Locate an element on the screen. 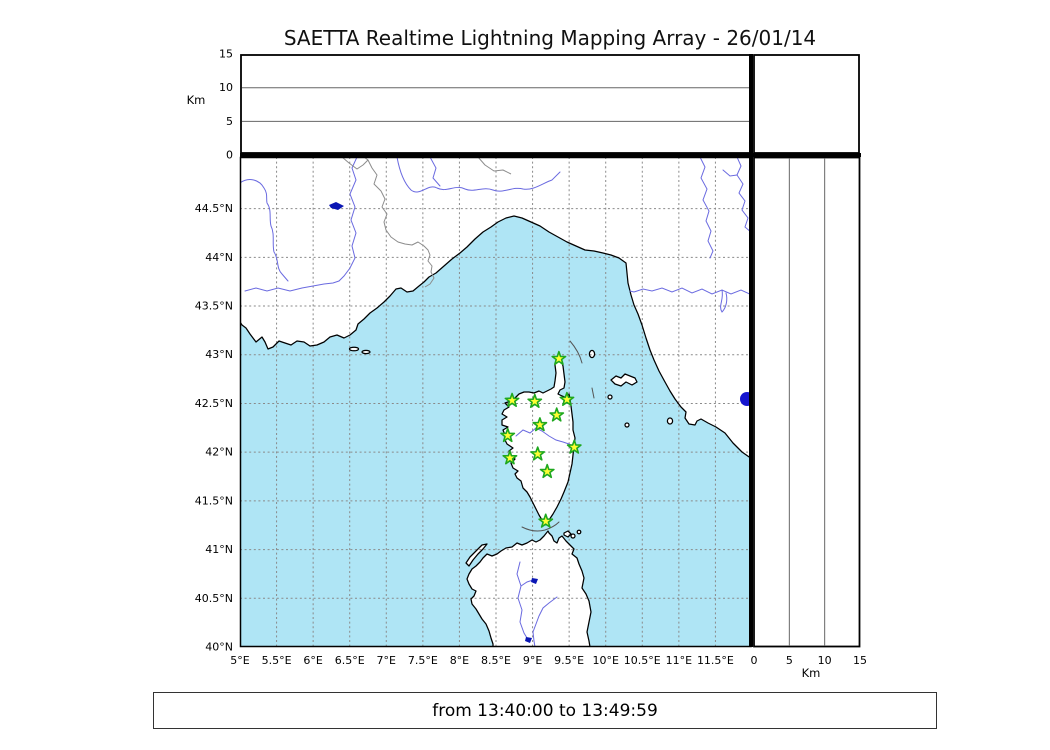 This screenshot has width=1050, height=750. lake-serre-poncon is located at coordinates (336, 206).